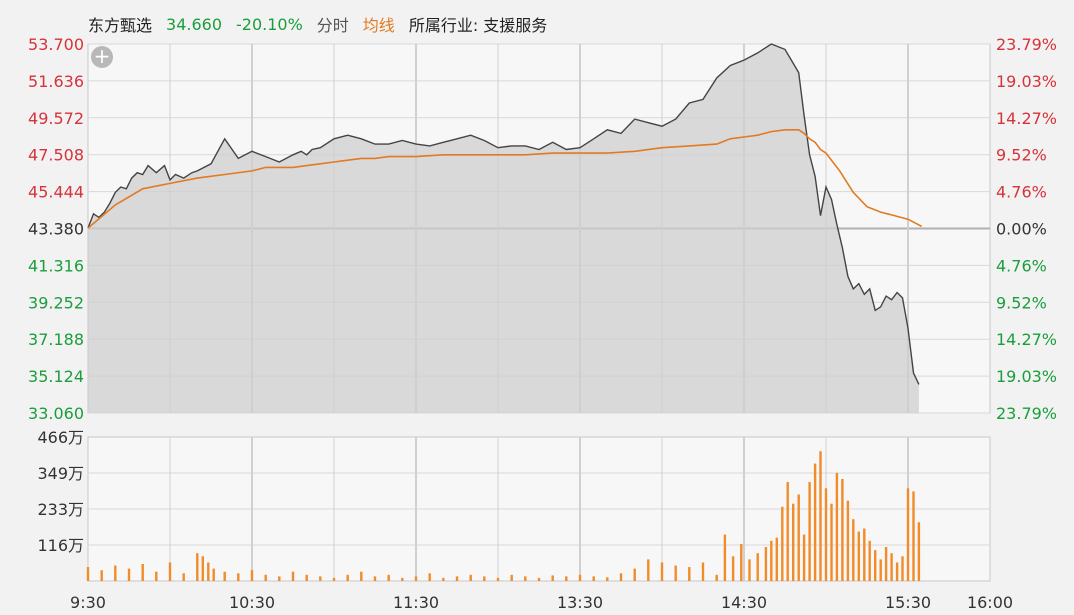 Image resolution: width=1074 pixels, height=615 pixels. I want to click on y-tick-left: 35.124, so click(56, 376).